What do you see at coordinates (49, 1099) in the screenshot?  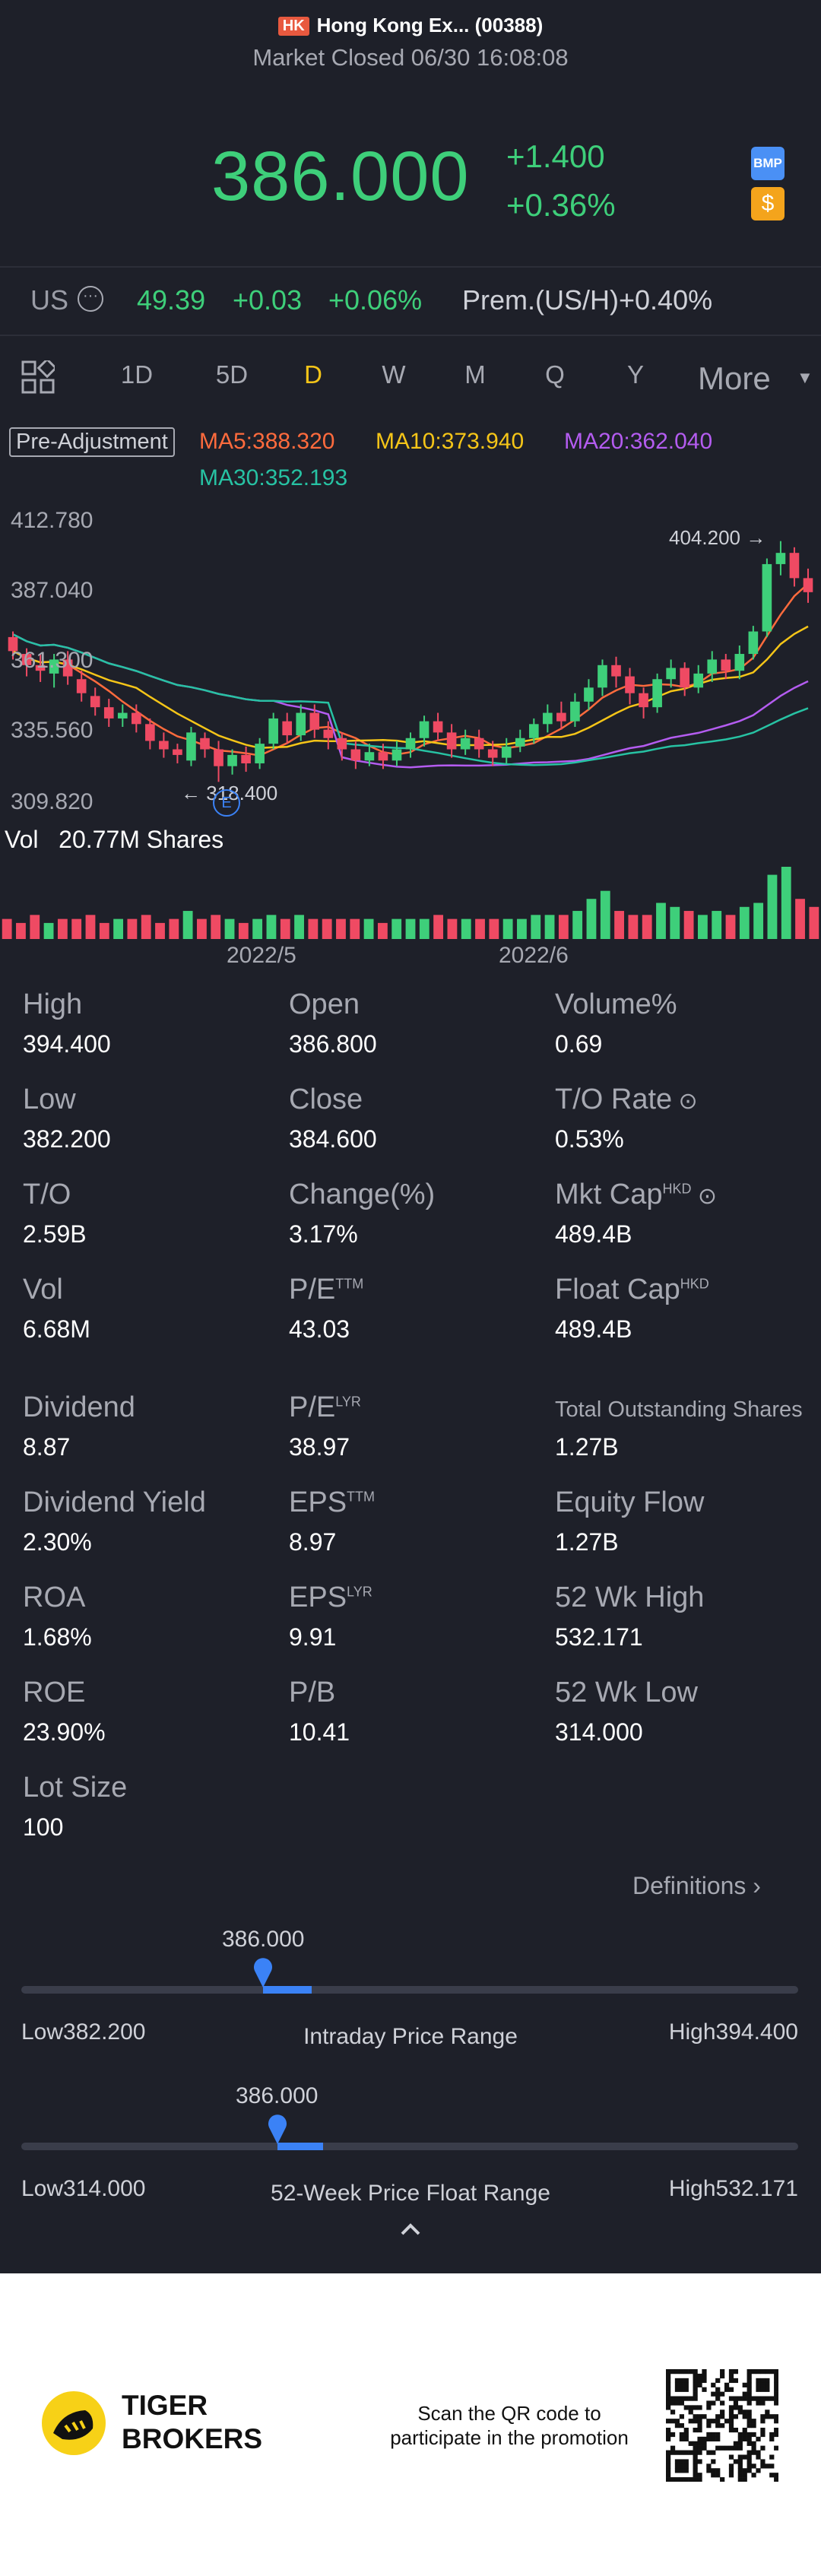 I see `stat-label: Low` at bounding box center [49, 1099].